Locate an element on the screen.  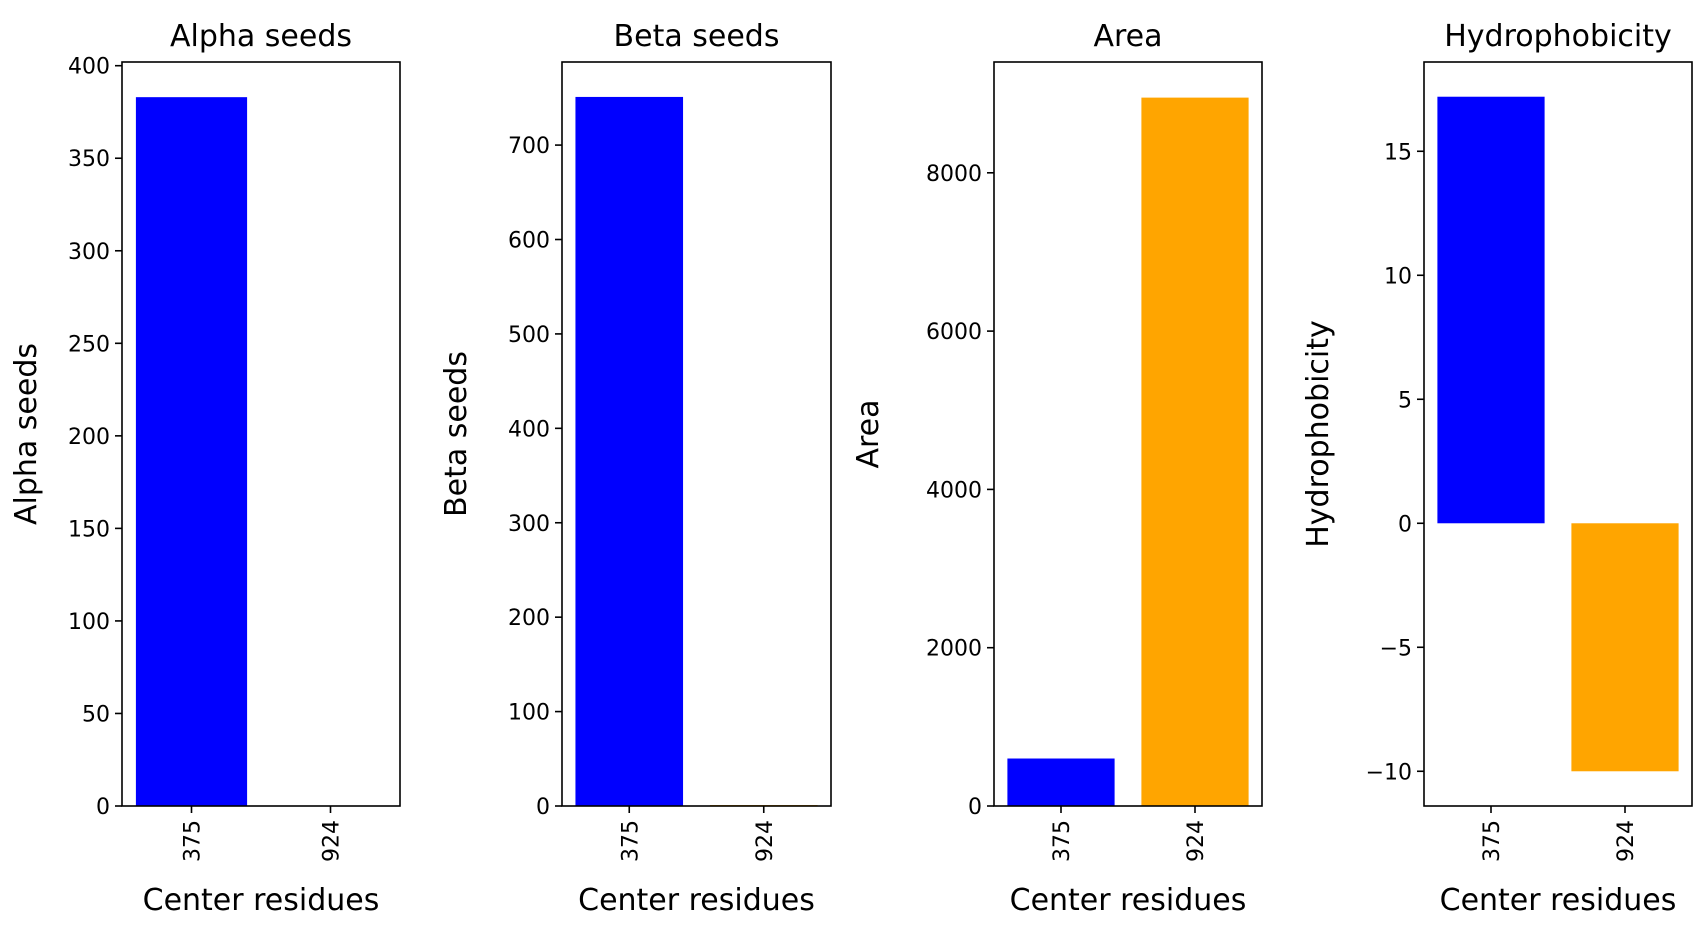
panel-title: Area is located at coordinates (1127, 36).